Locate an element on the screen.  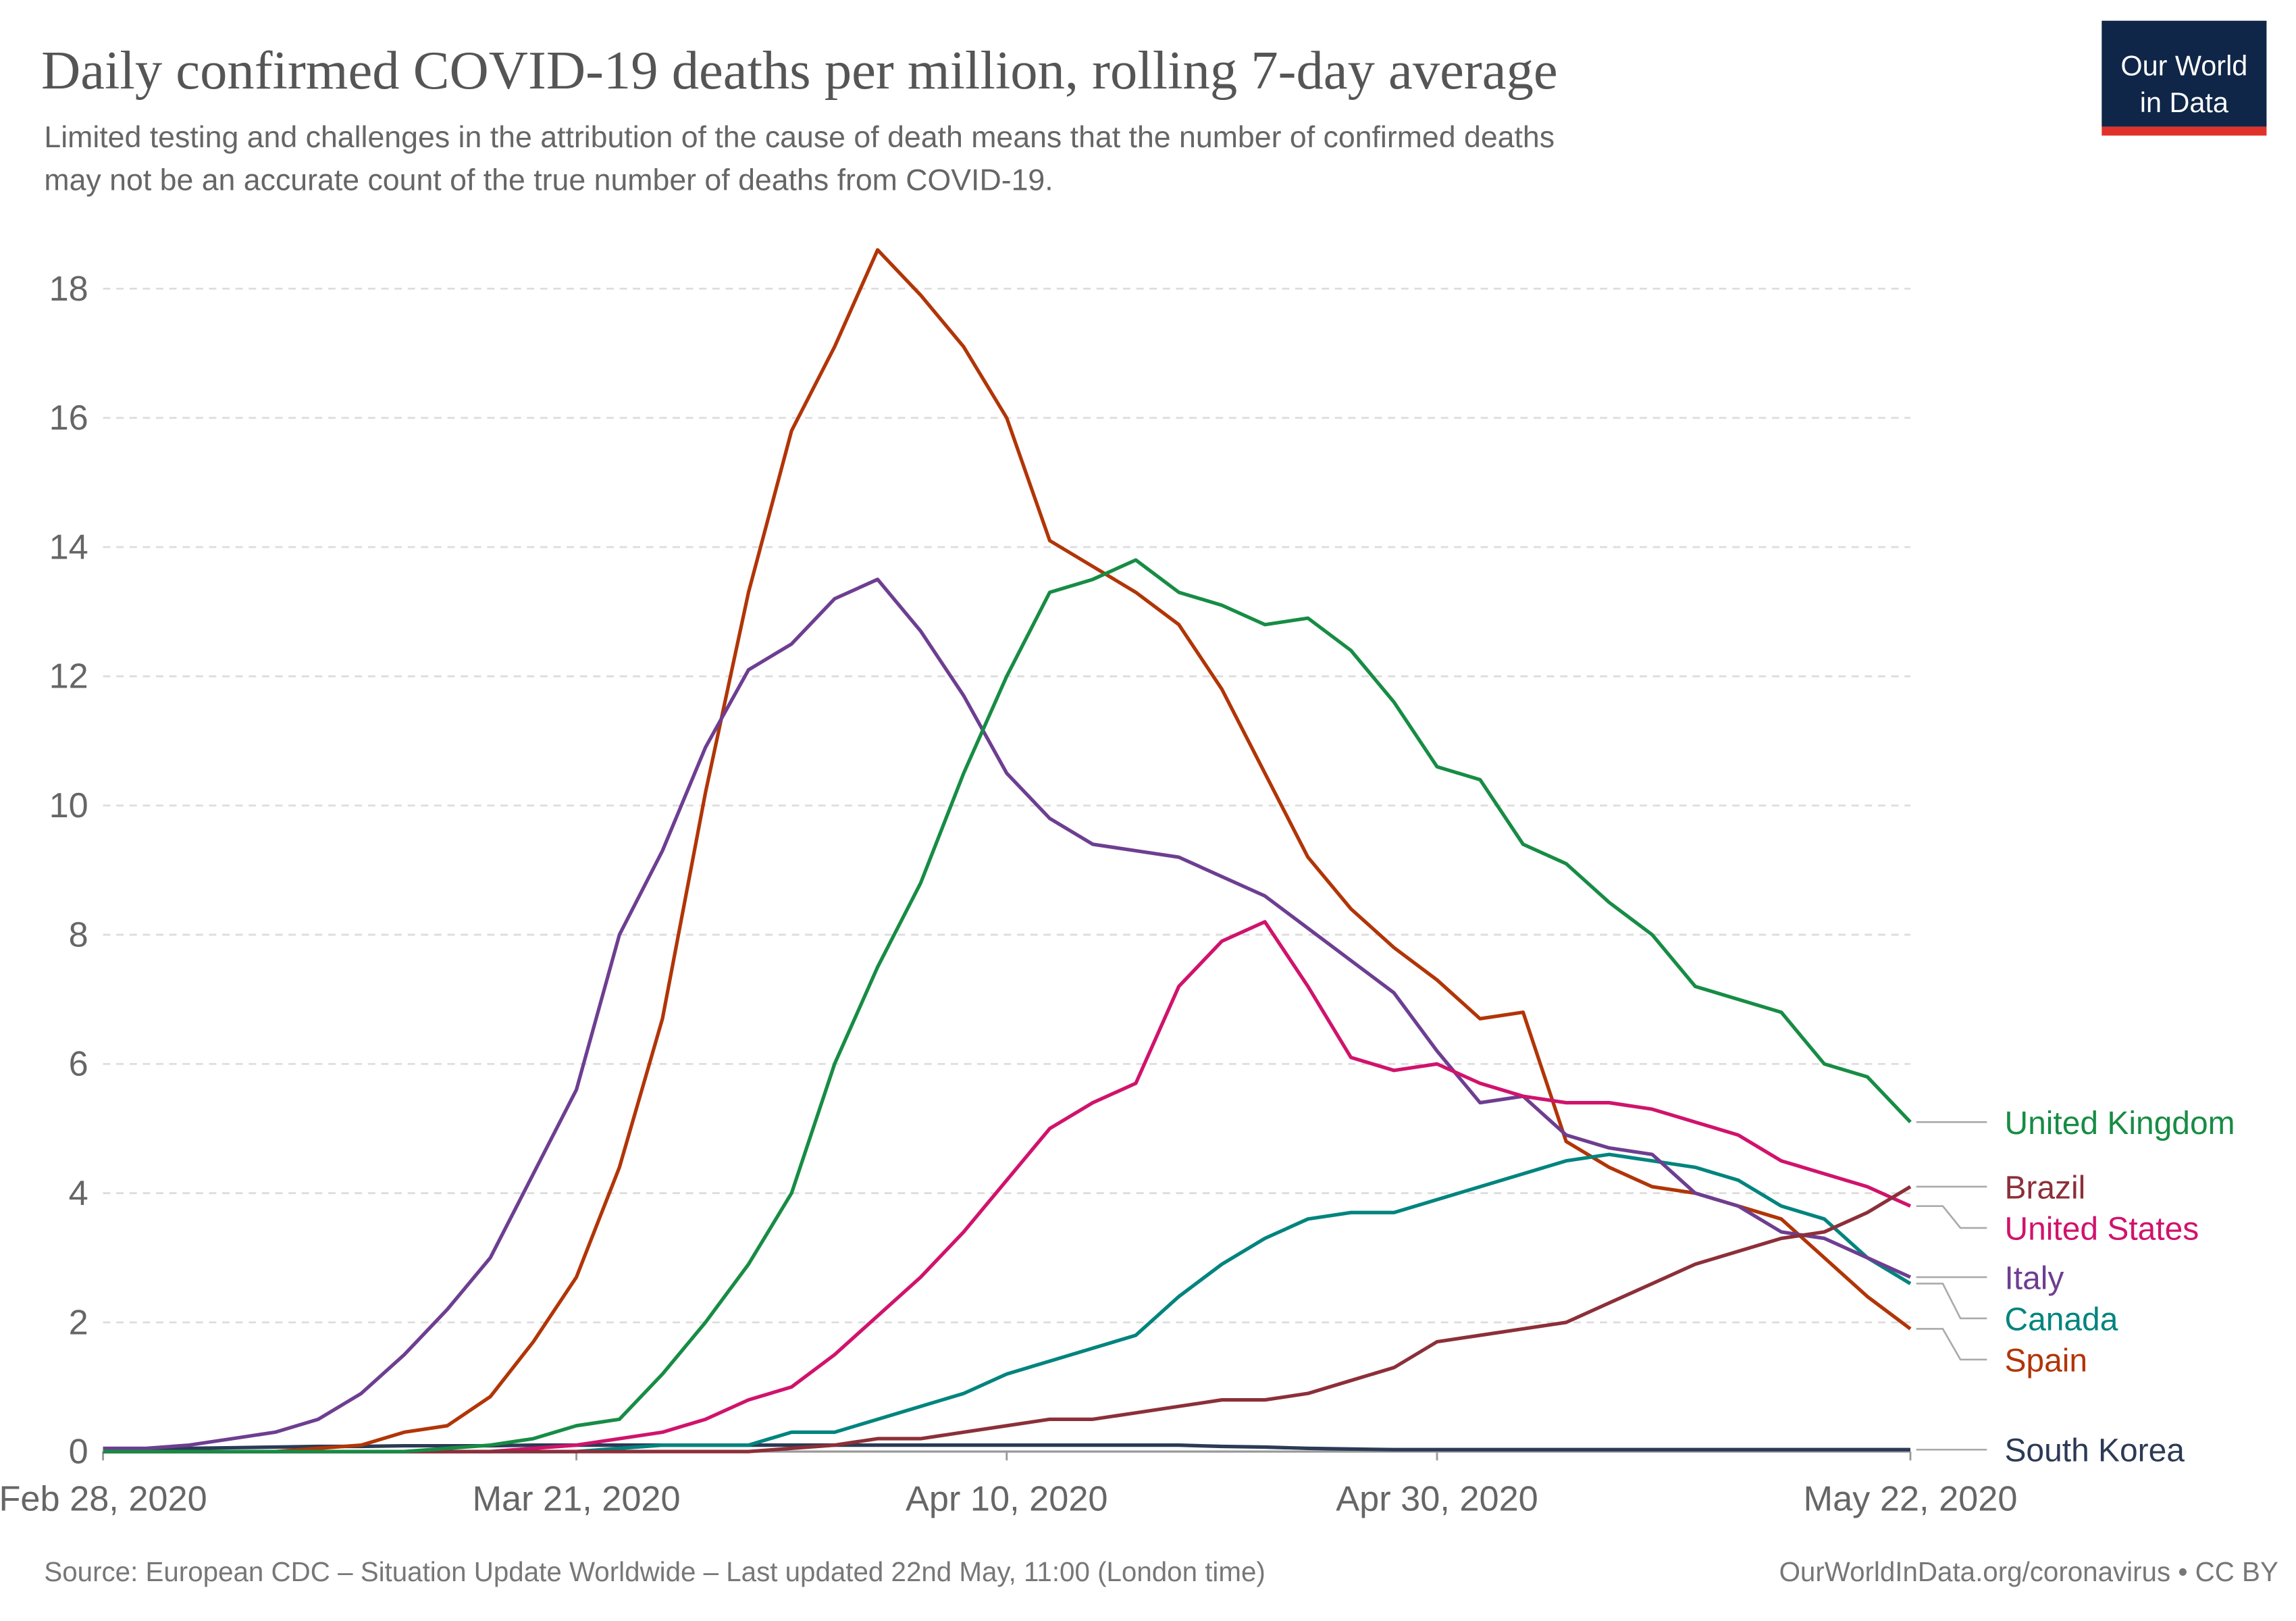
logo-text: in Data is located at coordinates (2184, 102).